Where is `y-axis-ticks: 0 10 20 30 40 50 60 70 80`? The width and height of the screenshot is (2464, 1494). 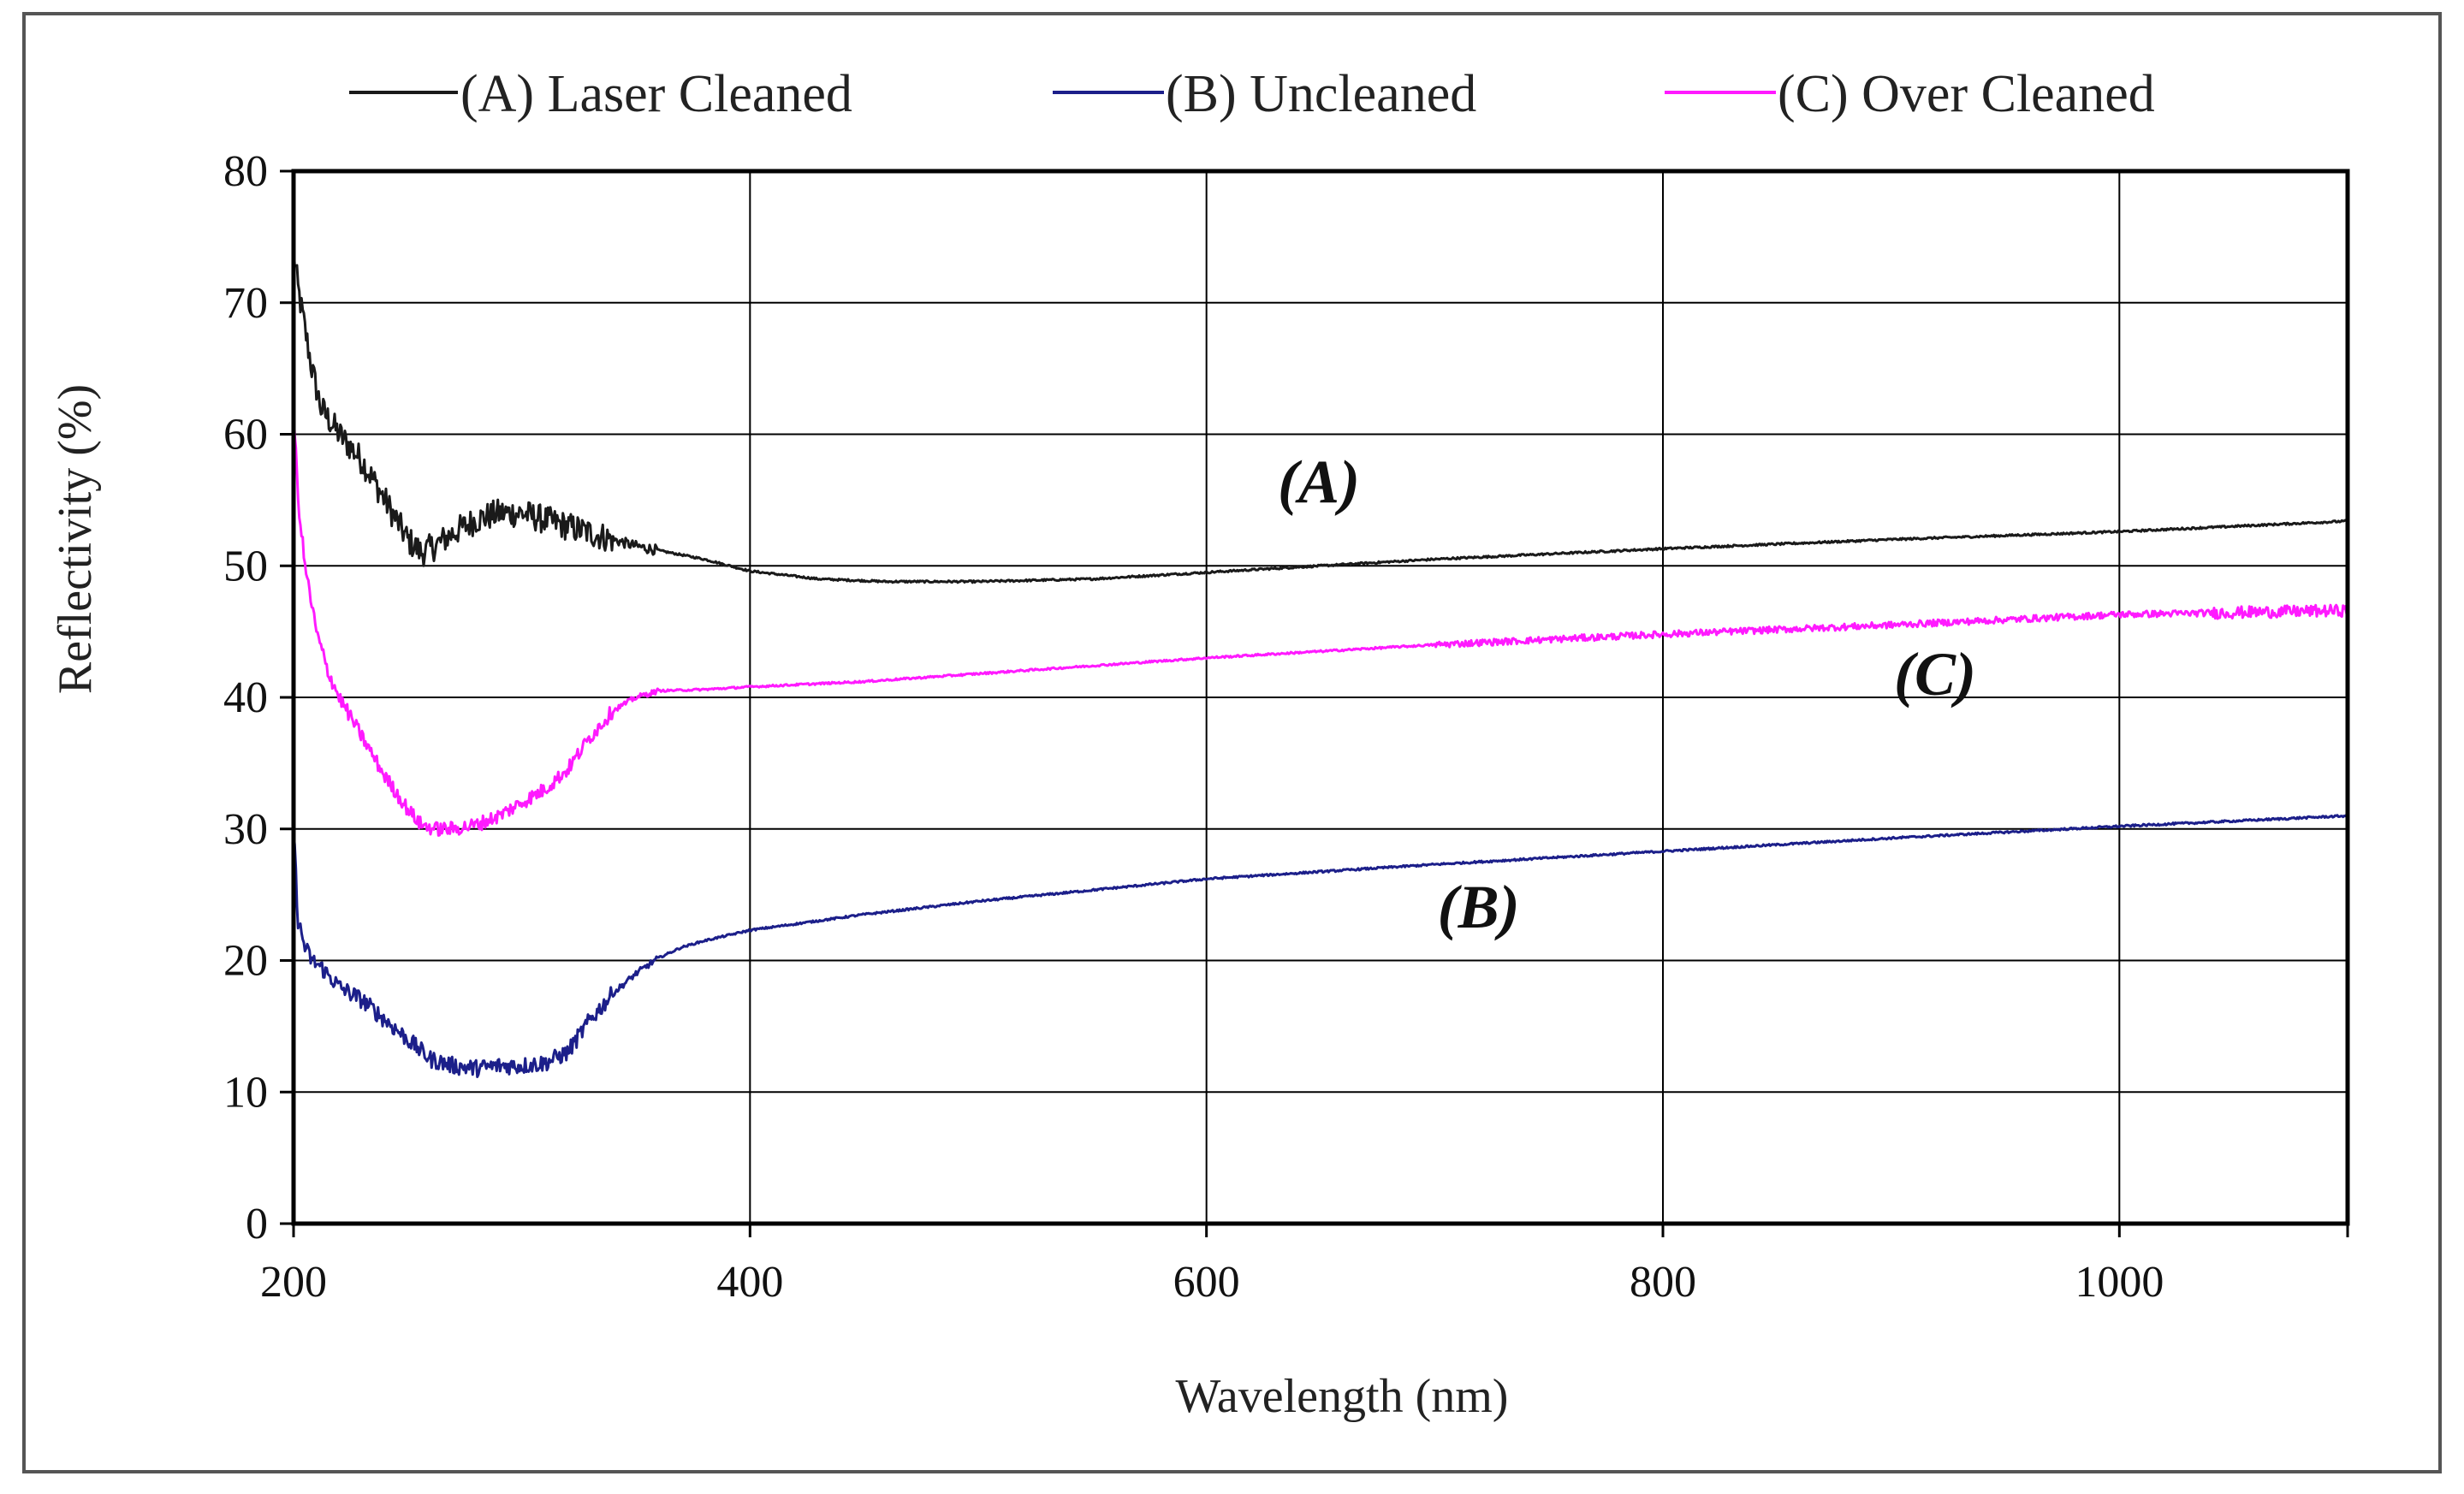
y-axis-ticks: 0 10 20 30 40 50 60 70 80 is located at coordinates (258, 697).